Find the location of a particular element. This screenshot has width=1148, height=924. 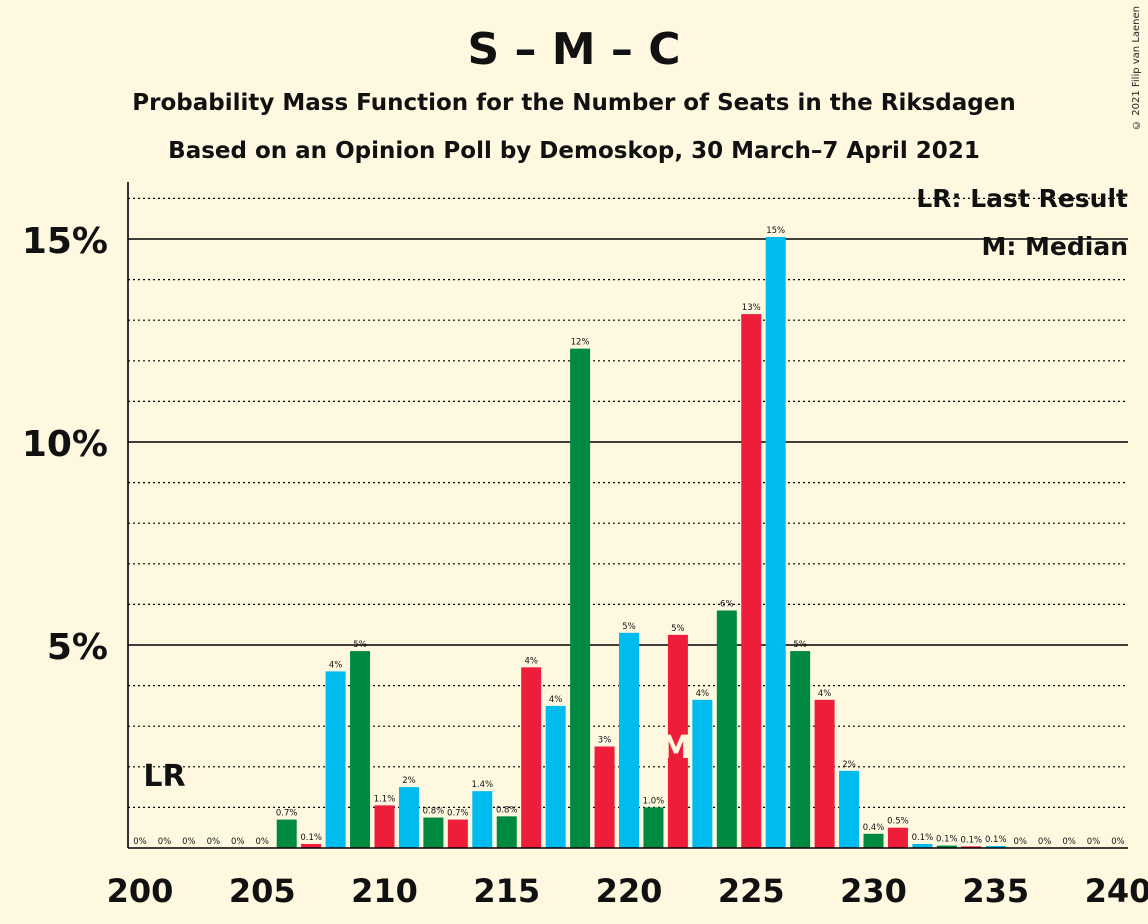

y-tick-label: 15% is located at coordinates (65, 241).